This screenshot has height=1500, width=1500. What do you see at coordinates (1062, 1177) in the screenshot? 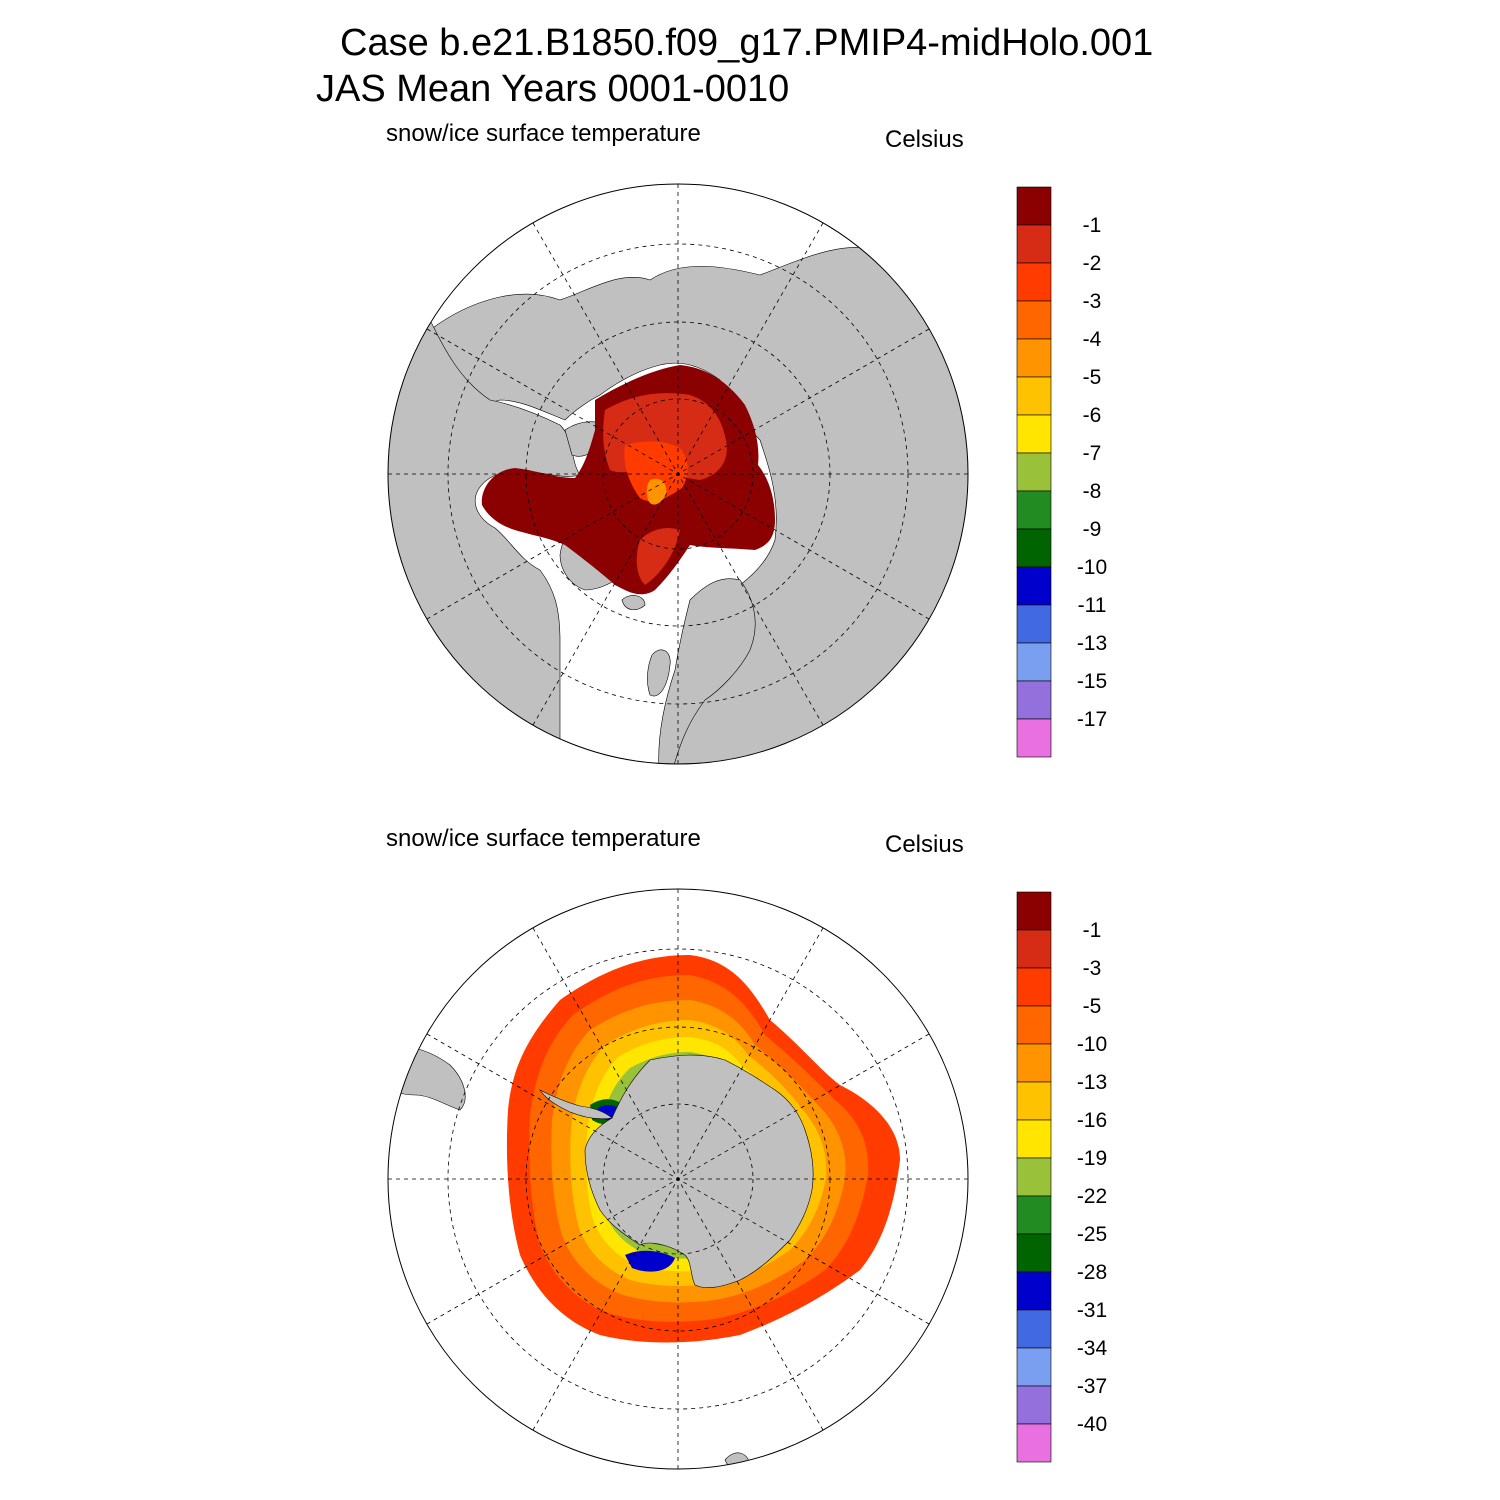
I see `south-colorbar: -1 -3 -5 -10 -13 -16 -19 -22 -25 -28 -31 -34 -37 -40` at bounding box center [1062, 1177].